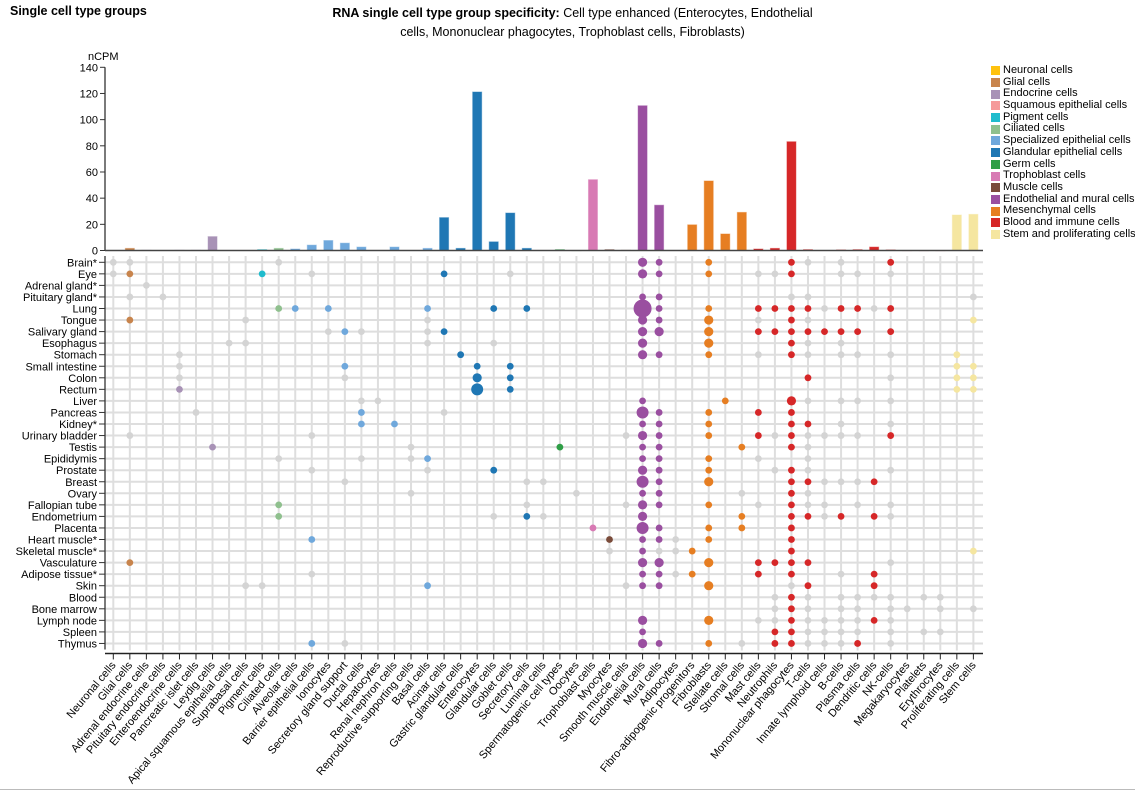 This screenshot has width=1135, height=796. Describe the element at coordinates (1063, 140) in the screenshot. I see `legend-item: Specialized epithelial cells` at that location.